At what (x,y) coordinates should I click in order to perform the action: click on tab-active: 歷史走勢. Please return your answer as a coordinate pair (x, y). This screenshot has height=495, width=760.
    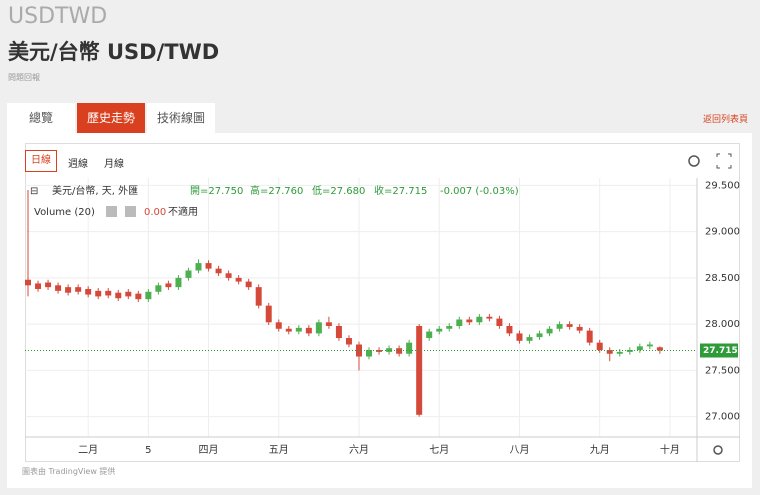
    Looking at the image, I should click on (111, 118).